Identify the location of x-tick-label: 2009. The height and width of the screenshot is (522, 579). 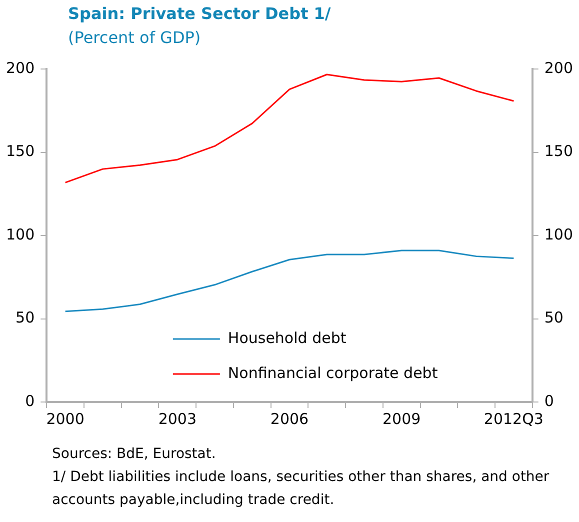
(401, 419).